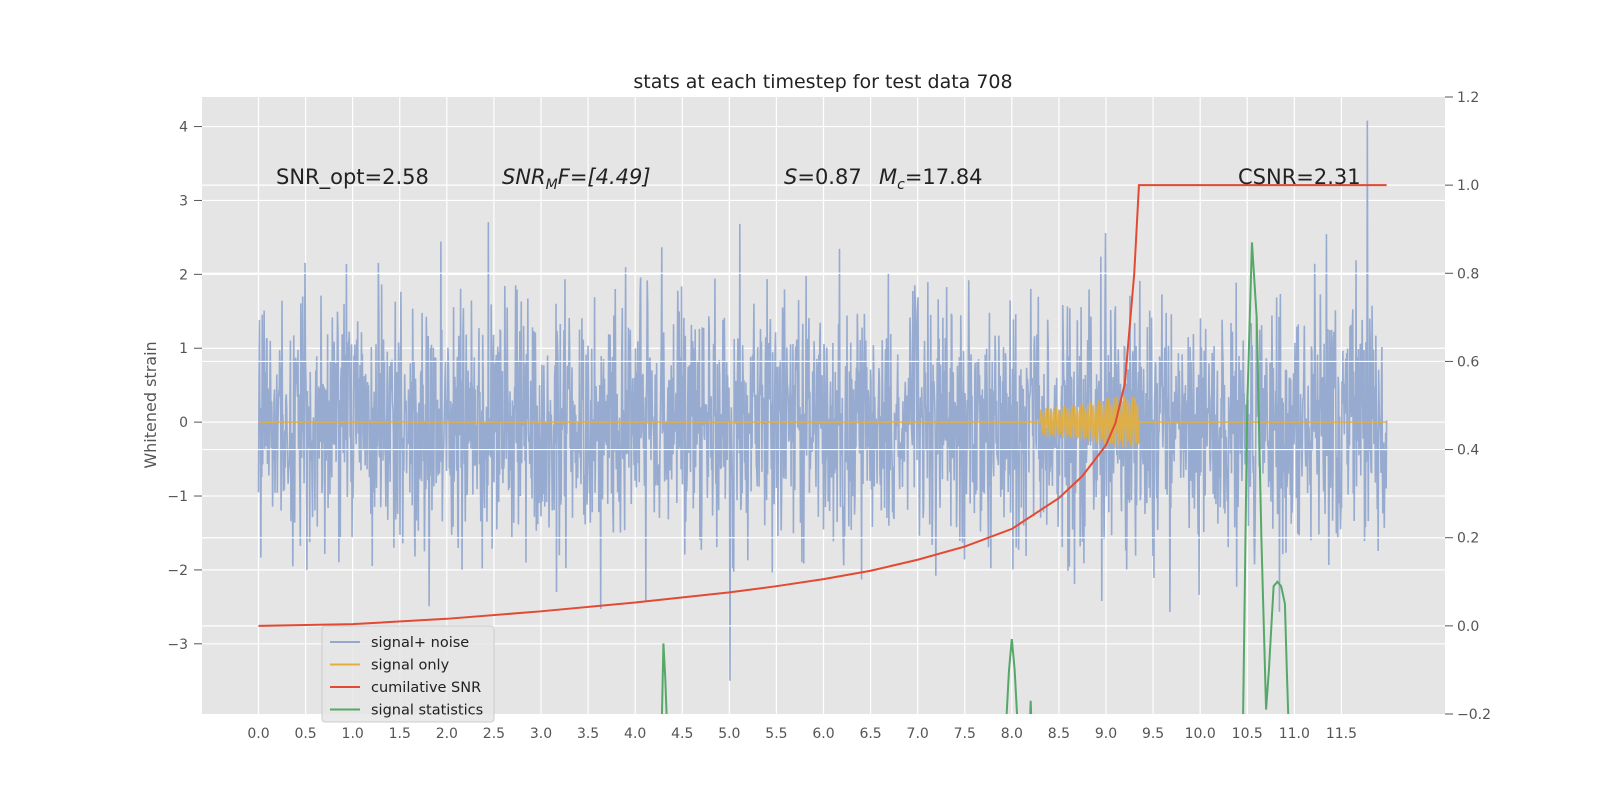 The image size is (1600, 800). What do you see at coordinates (150, 404) in the screenshot?
I see `y-axis-label: Whitened strain` at bounding box center [150, 404].